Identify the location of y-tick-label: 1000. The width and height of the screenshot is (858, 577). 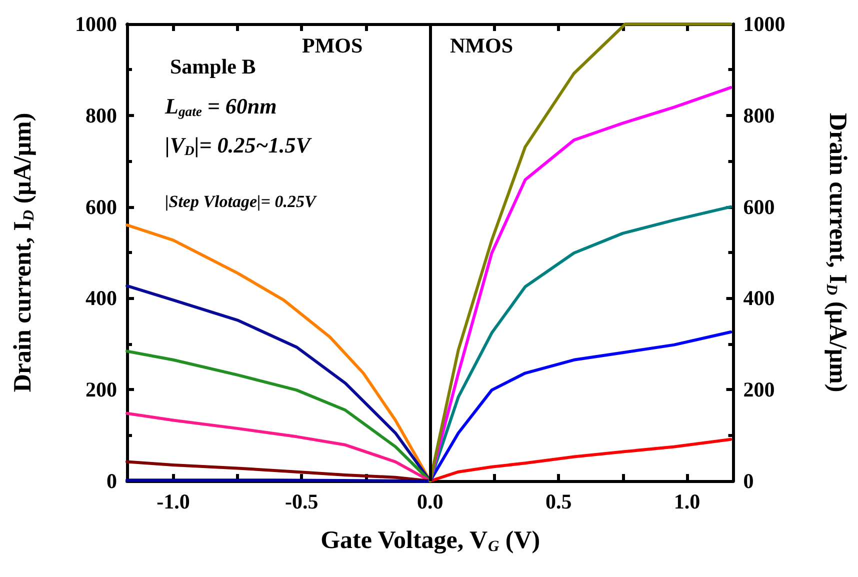
(96, 24).